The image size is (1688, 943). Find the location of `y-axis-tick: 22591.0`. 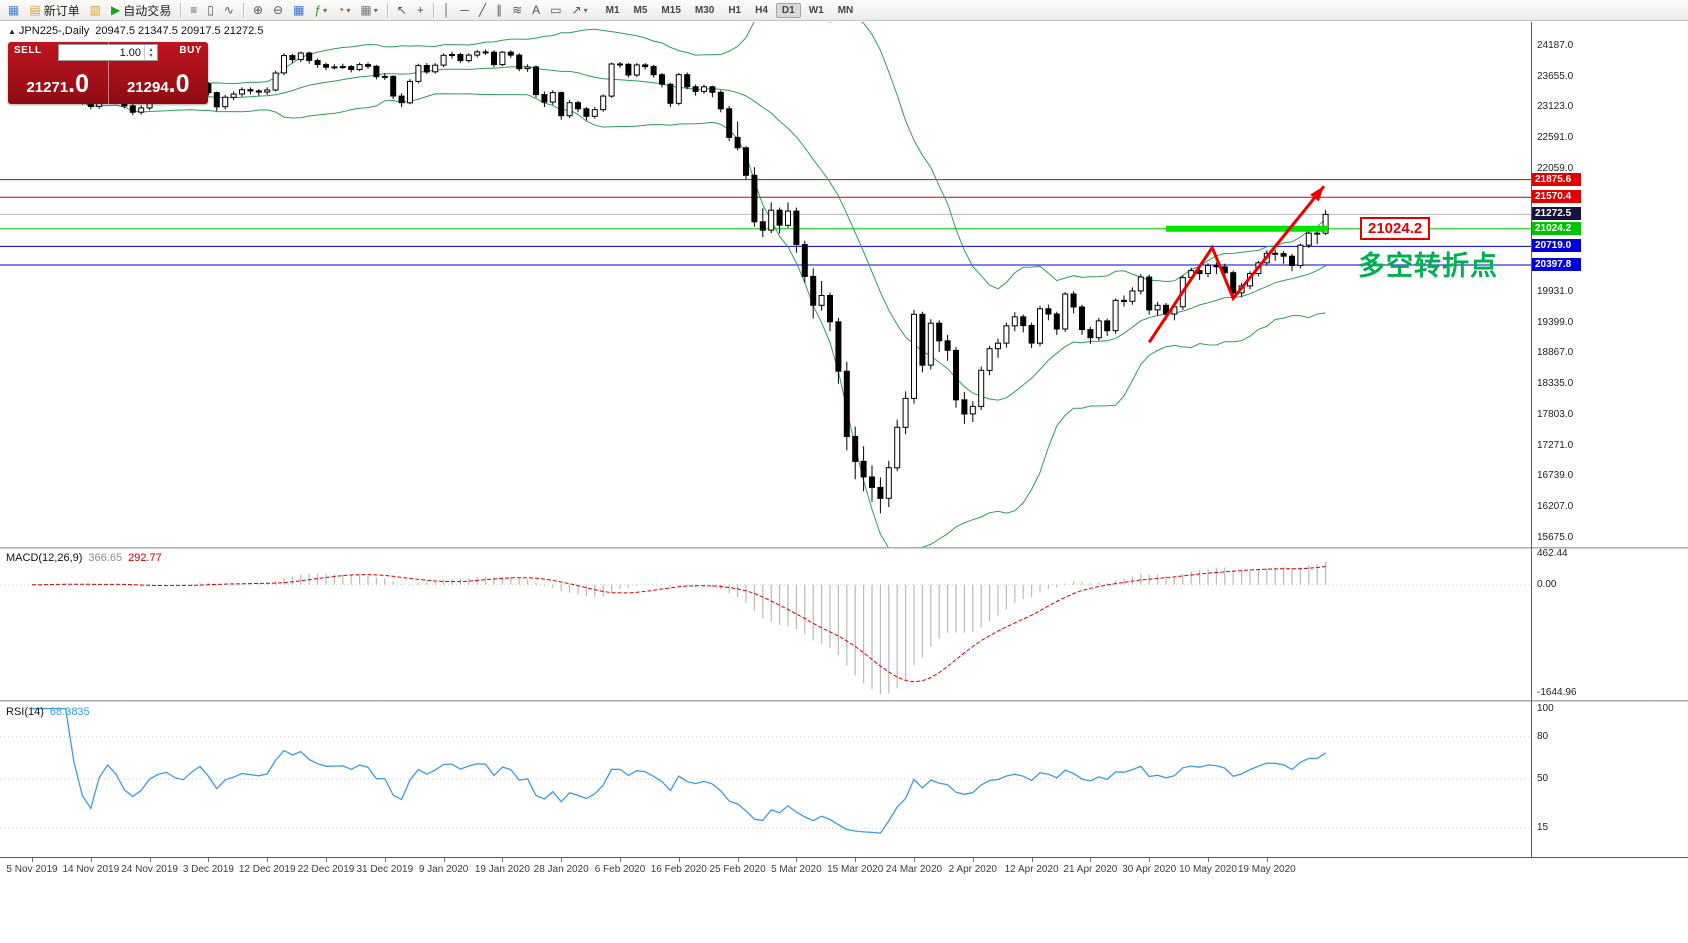

y-axis-tick: 22591.0 is located at coordinates (1555, 138).